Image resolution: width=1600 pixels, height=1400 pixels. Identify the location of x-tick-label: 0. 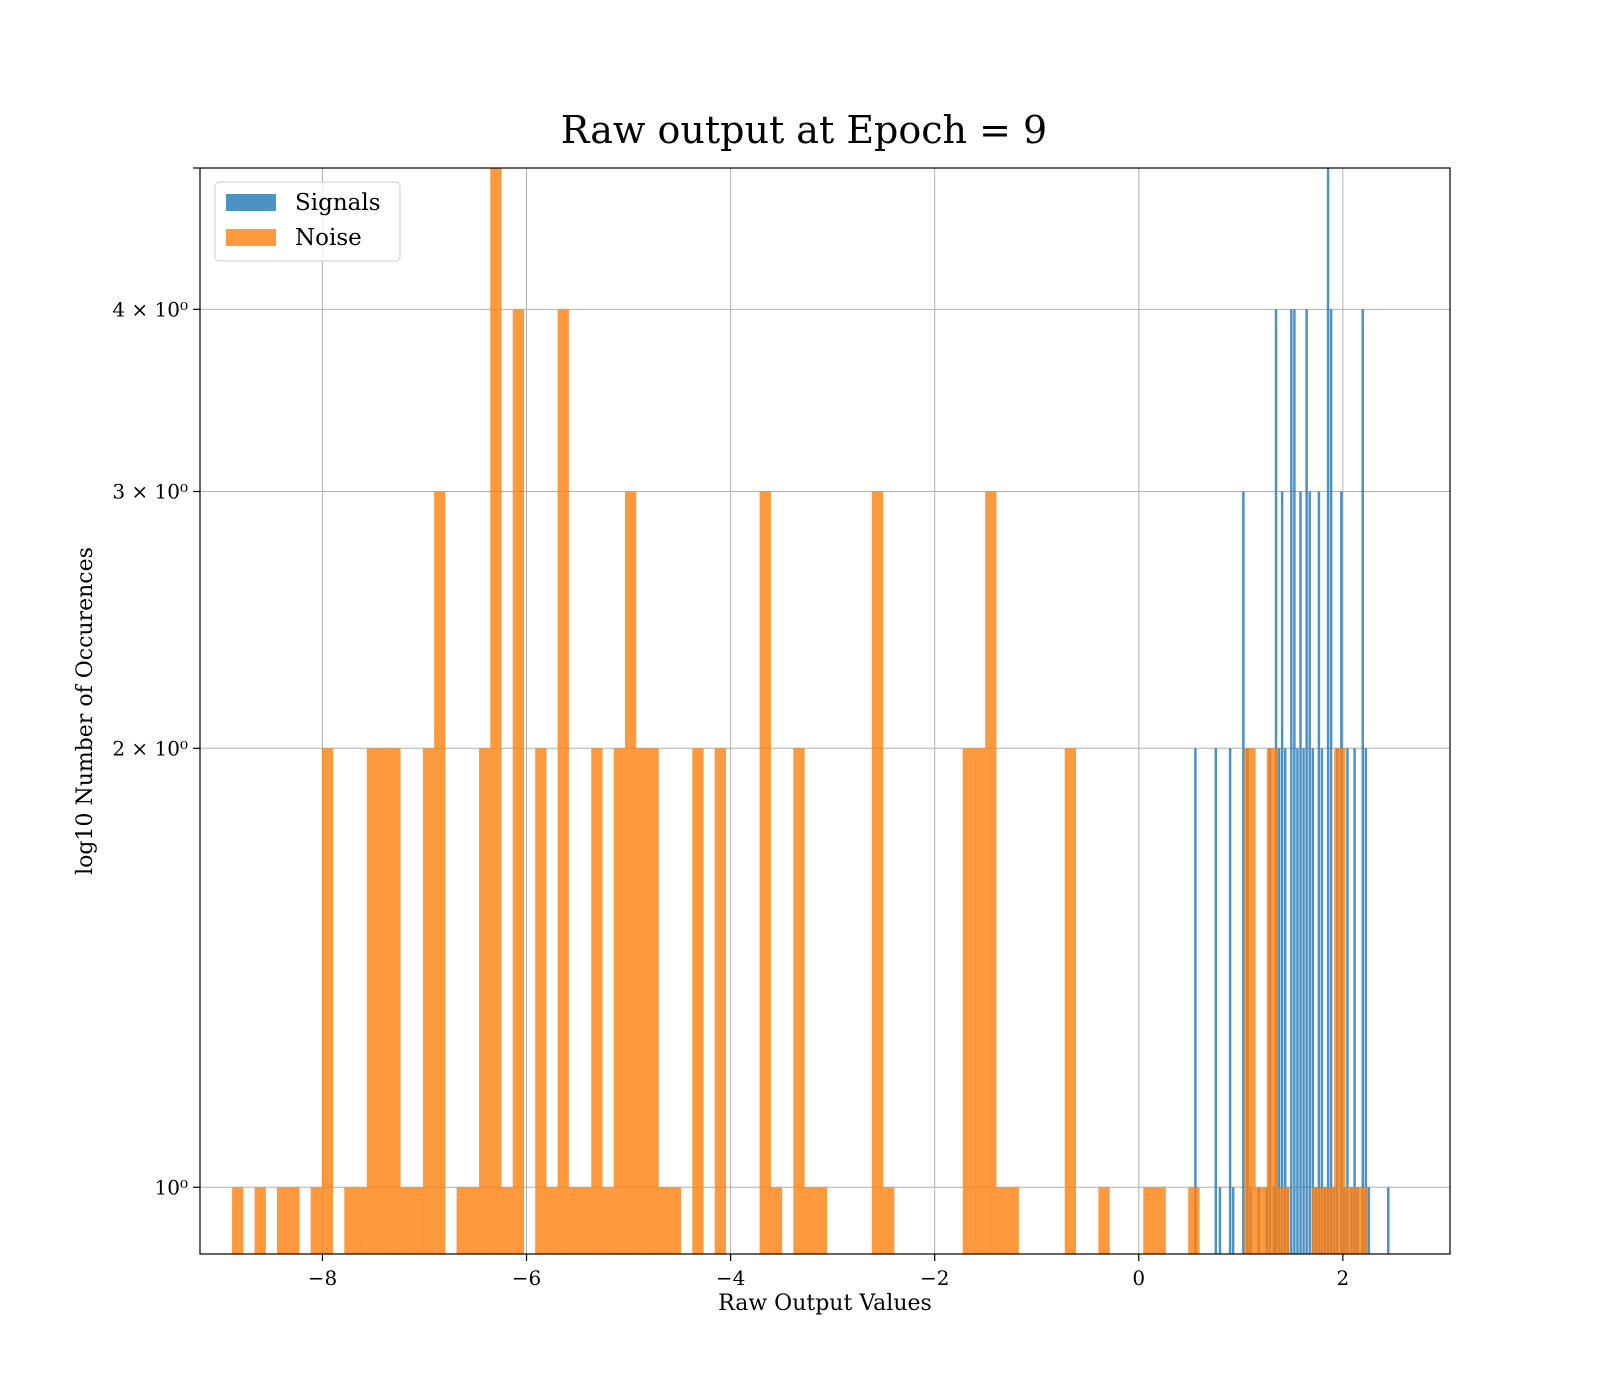
(1138, 1278).